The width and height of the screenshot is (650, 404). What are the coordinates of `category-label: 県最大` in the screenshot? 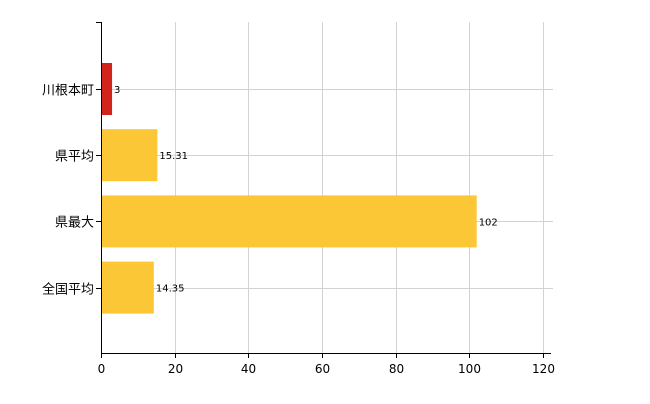 It's located at (74, 223).